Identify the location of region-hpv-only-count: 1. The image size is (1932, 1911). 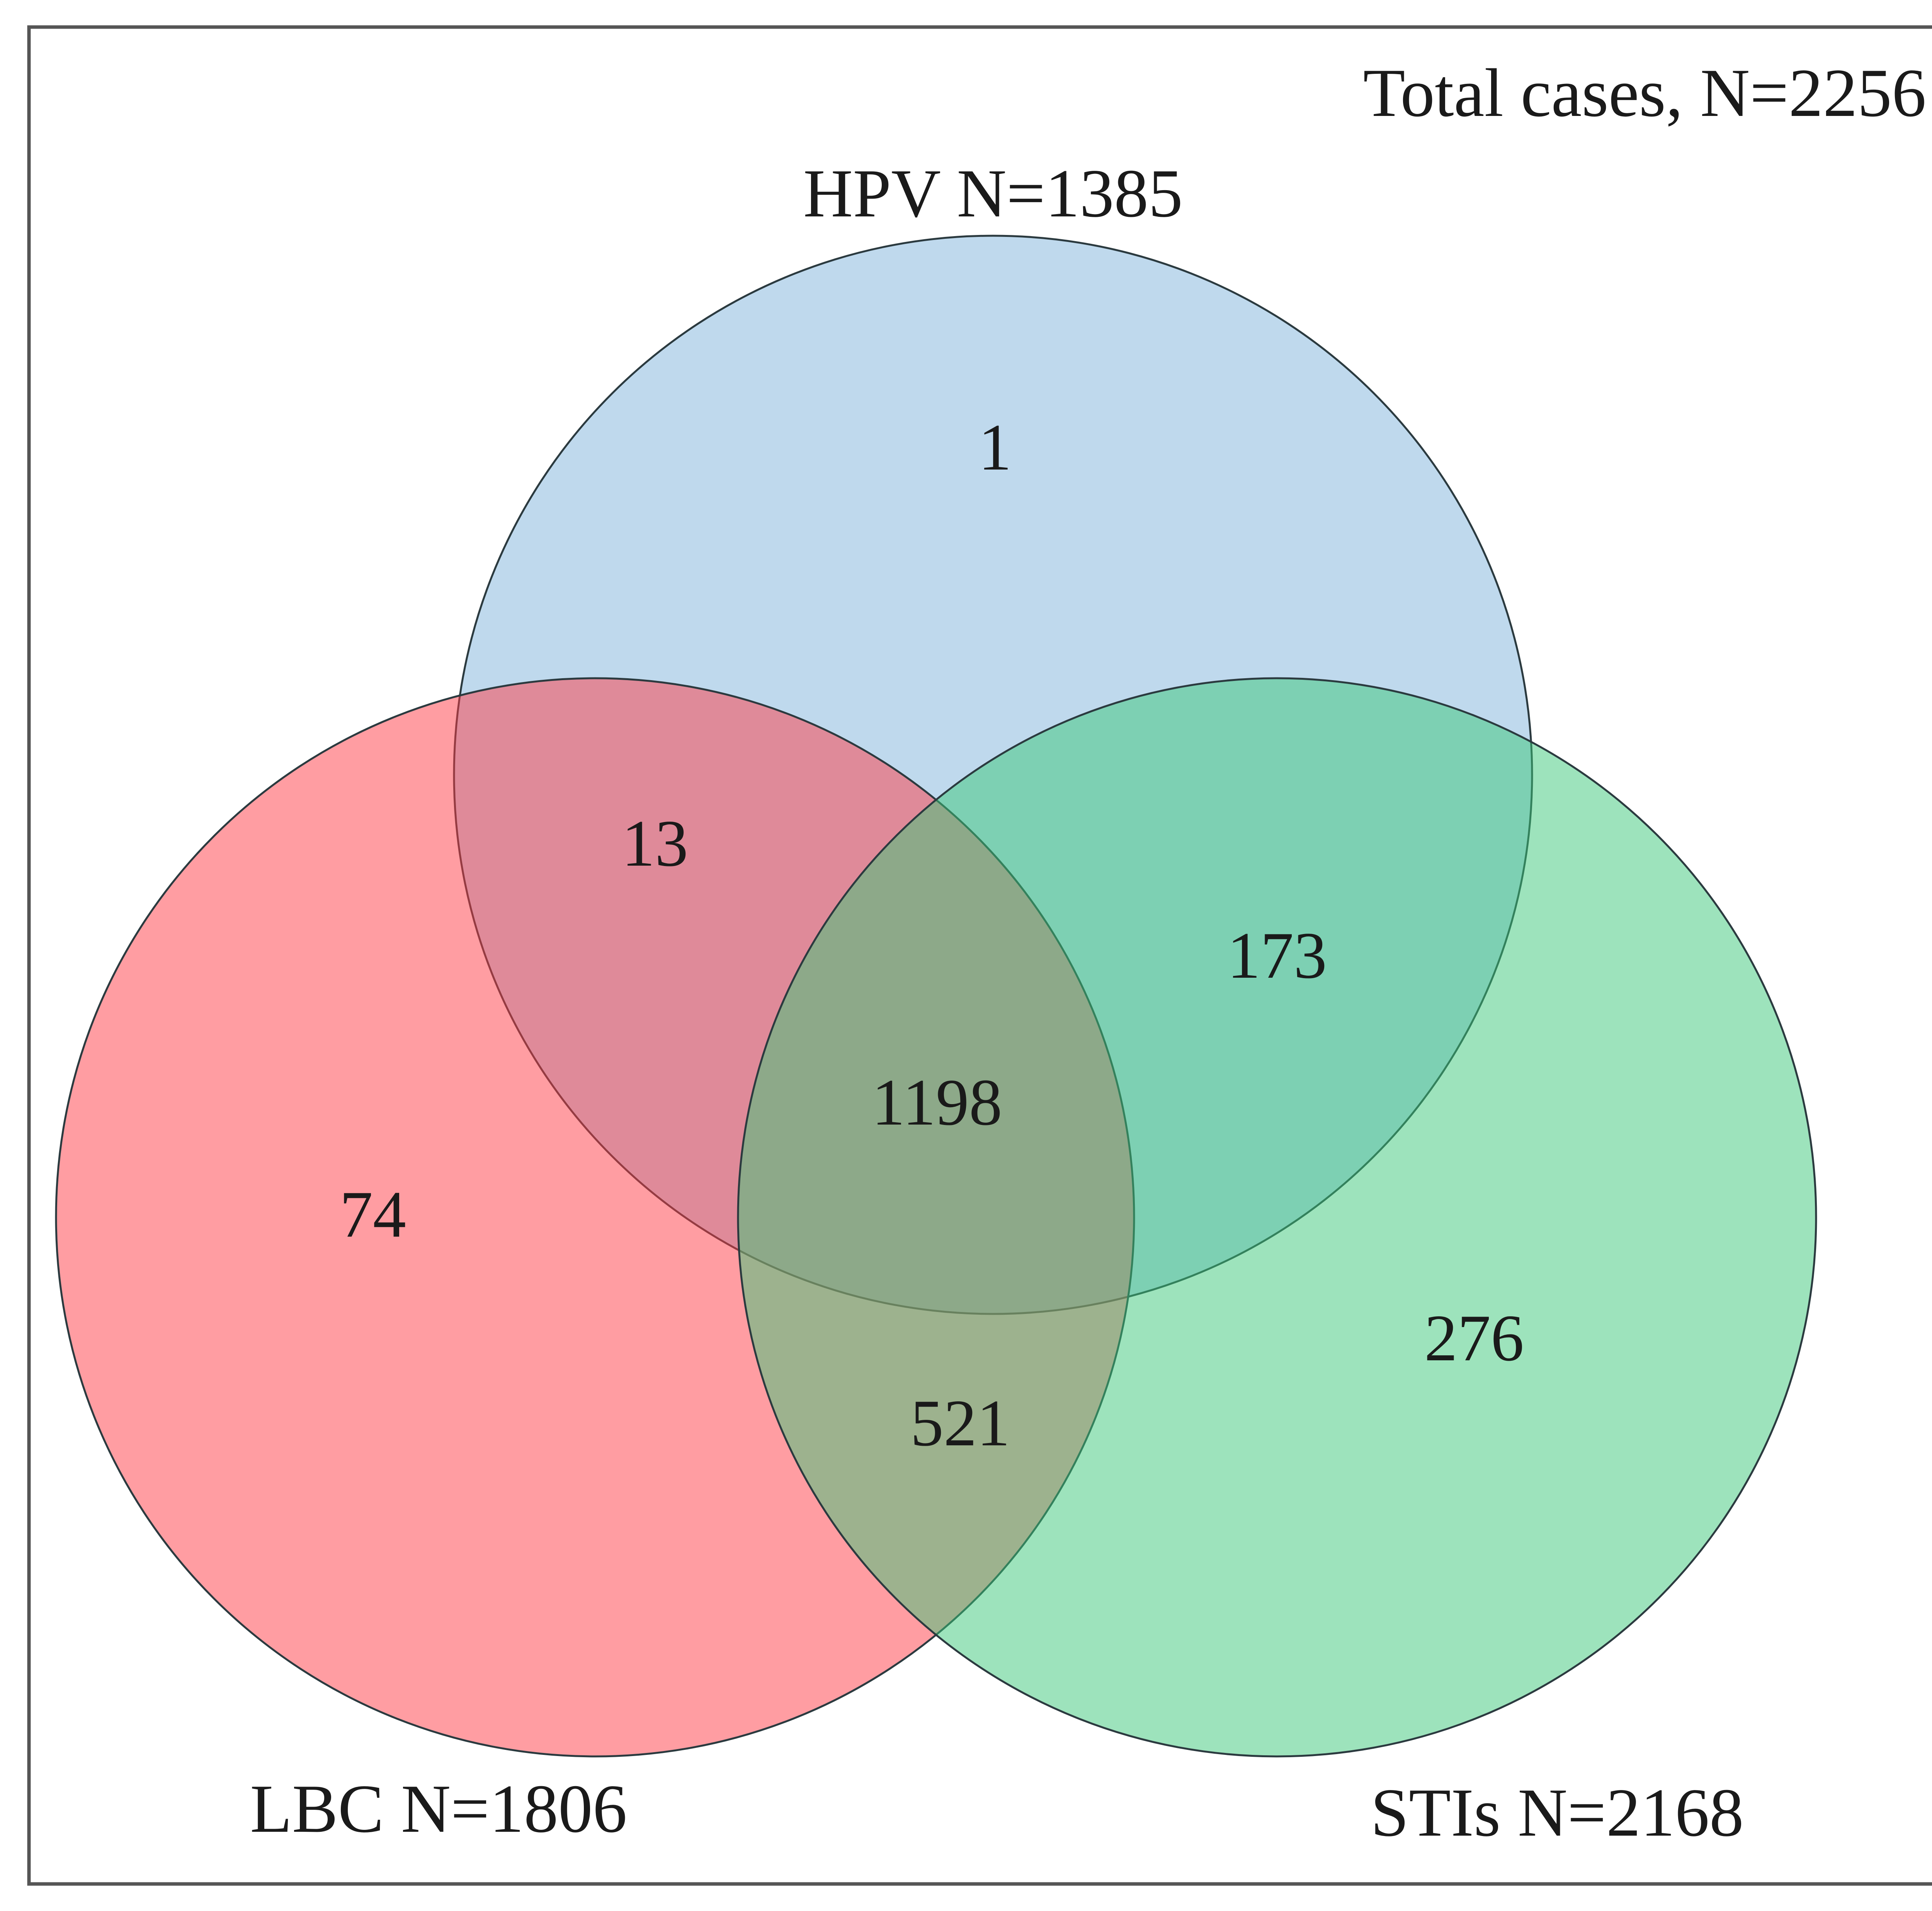
(995, 447).